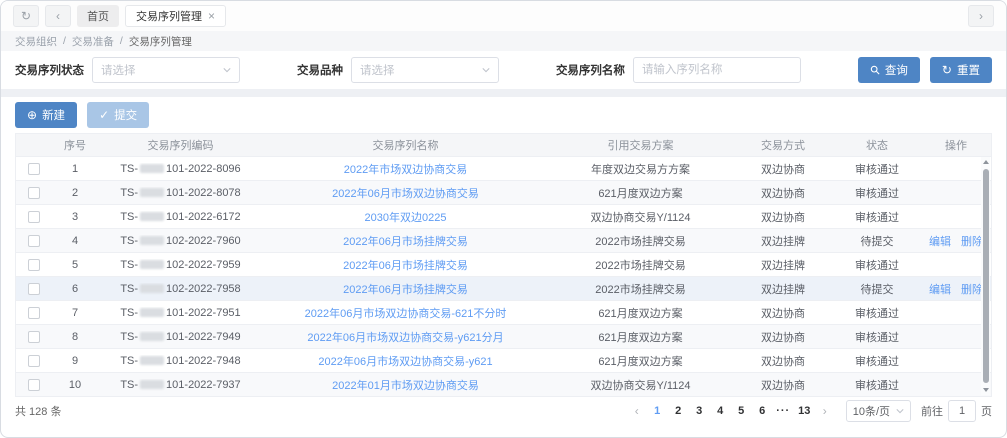 This screenshot has width=1007, height=438. I want to click on tab-home-label: 首页, so click(98, 17).